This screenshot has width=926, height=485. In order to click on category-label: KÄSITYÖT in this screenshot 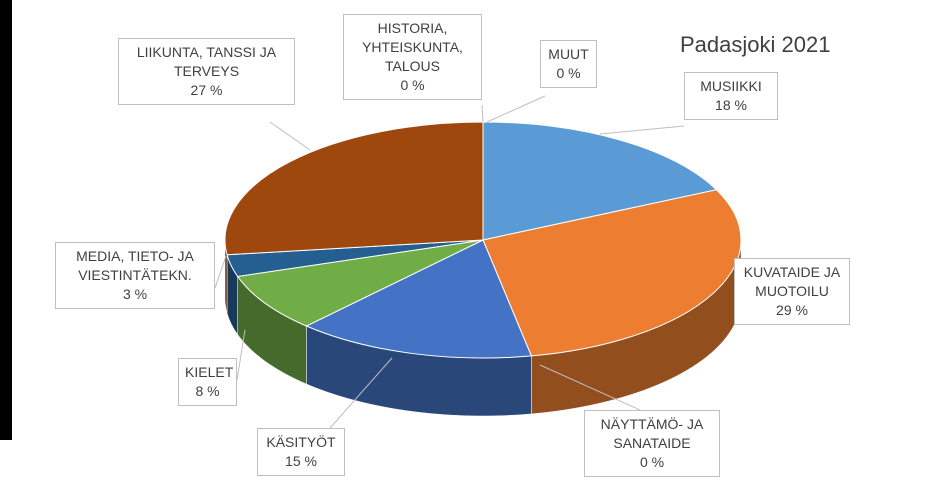, I will do `click(301, 442)`.